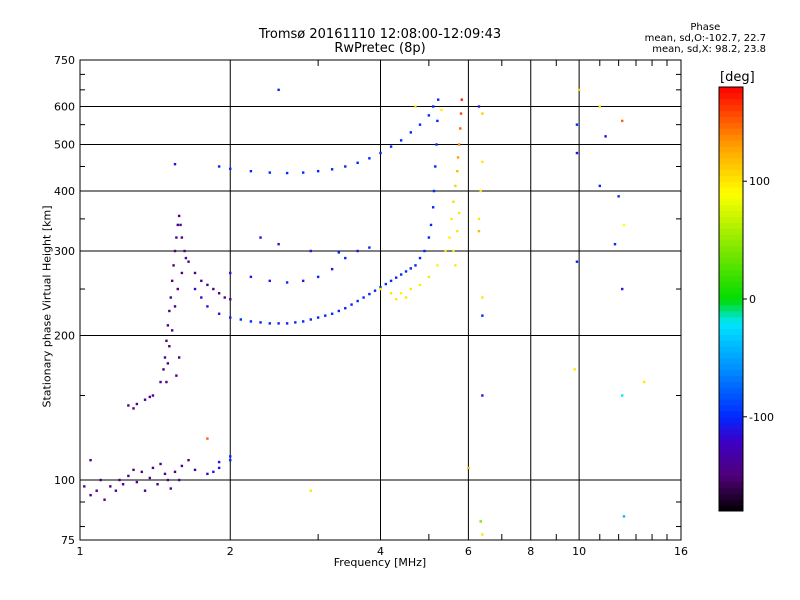 Image resolution: width=800 pixels, height=600 pixels. What do you see at coordinates (64, 145) in the screenshot?
I see `y-tick-label: 500` at bounding box center [64, 145].